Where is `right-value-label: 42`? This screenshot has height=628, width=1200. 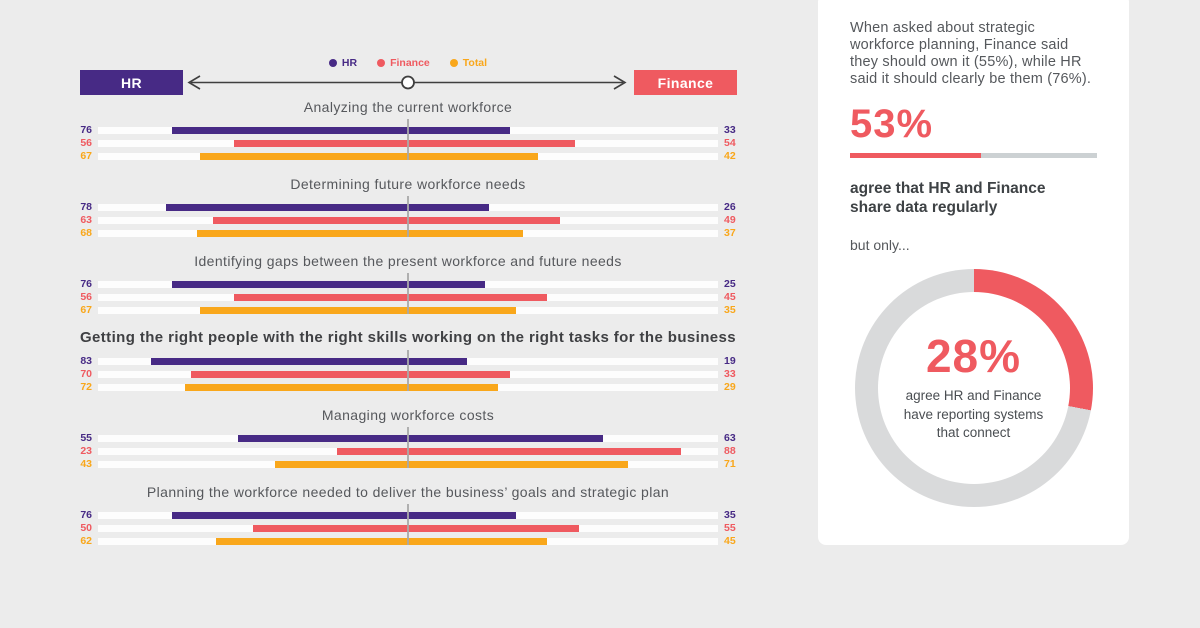
right-value-label: 42 is located at coordinates (730, 156).